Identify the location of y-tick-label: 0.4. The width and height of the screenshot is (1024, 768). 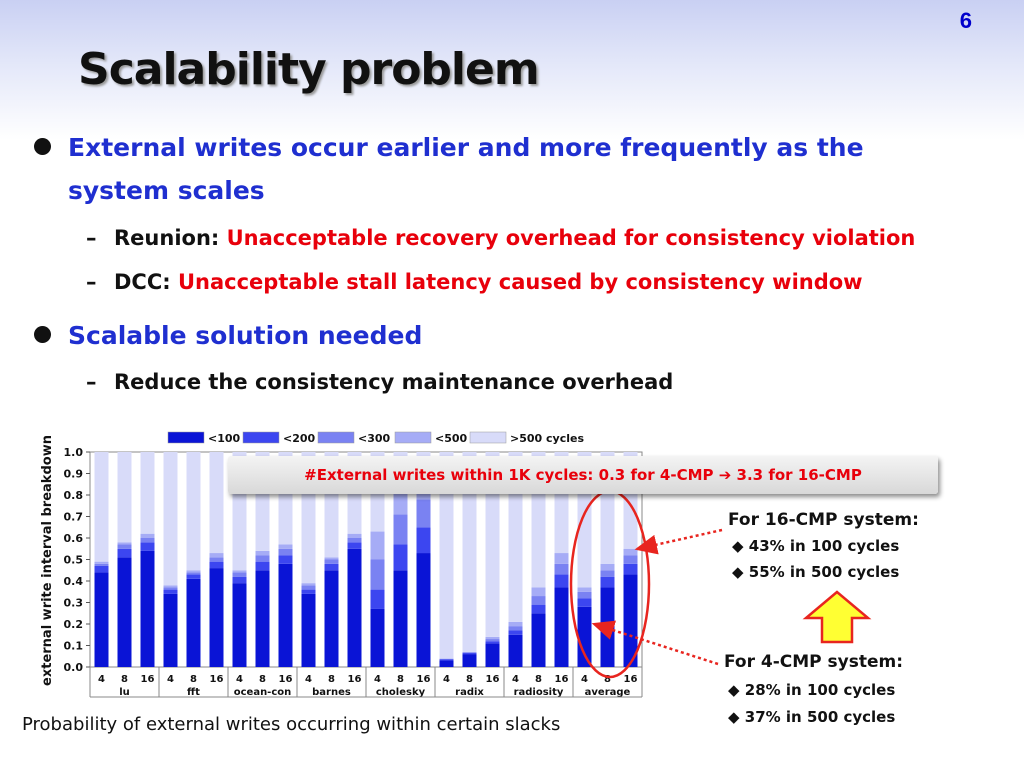
(74, 581).